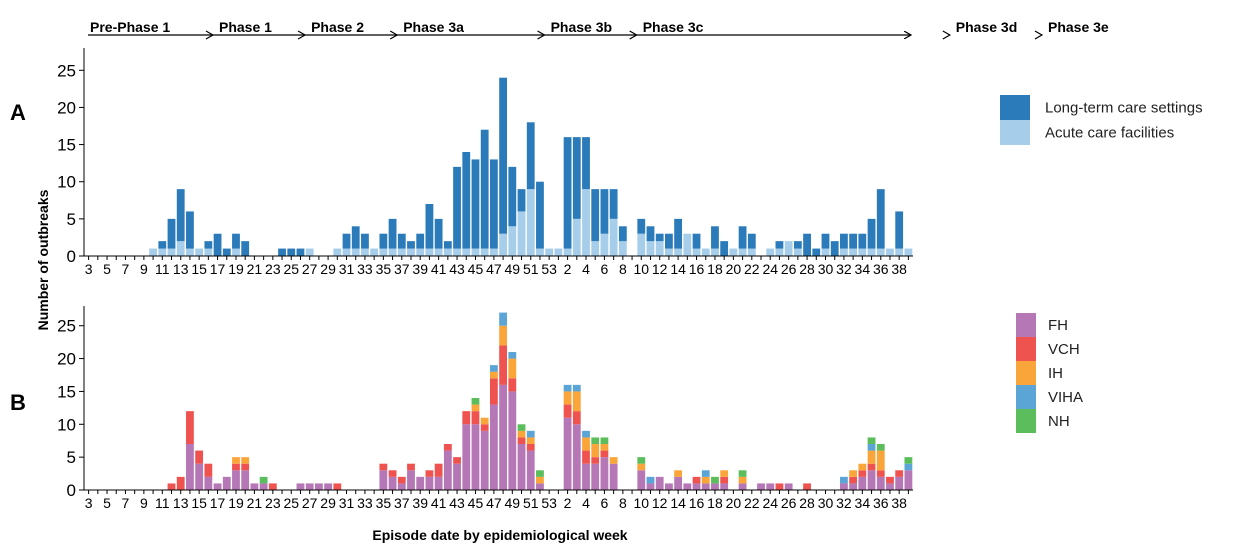 This screenshot has width=1241, height=544. Describe the element at coordinates (144, 269) in the screenshot. I see `x-tick-label: 9` at that location.